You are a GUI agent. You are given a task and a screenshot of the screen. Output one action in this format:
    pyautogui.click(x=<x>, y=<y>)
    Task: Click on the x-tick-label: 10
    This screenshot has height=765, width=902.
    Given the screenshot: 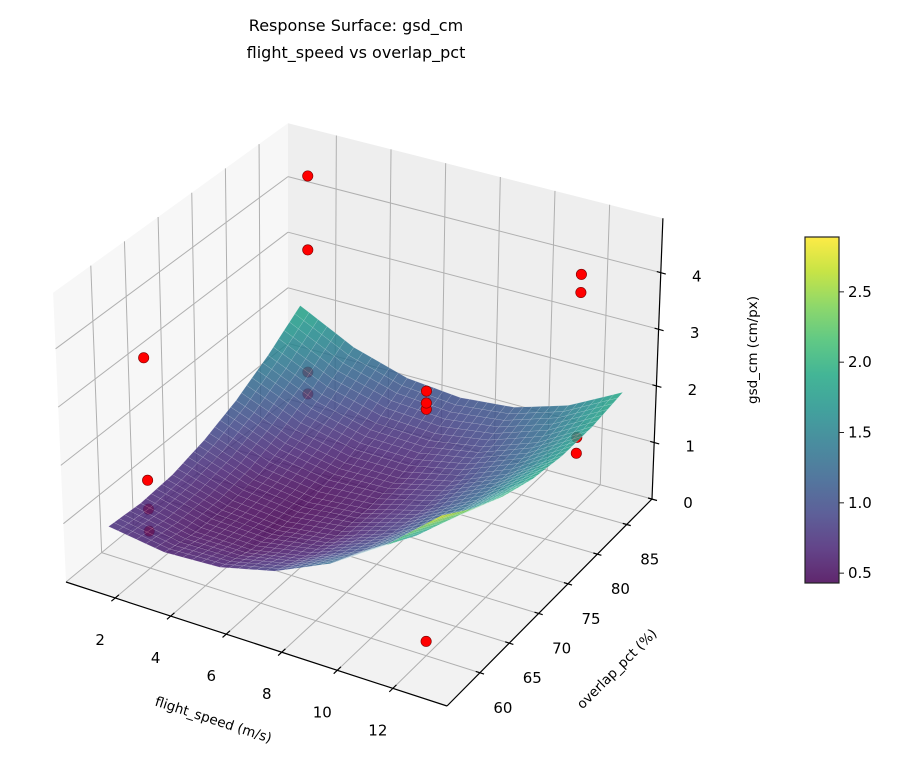 What is the action you would take?
    pyautogui.click(x=322, y=712)
    